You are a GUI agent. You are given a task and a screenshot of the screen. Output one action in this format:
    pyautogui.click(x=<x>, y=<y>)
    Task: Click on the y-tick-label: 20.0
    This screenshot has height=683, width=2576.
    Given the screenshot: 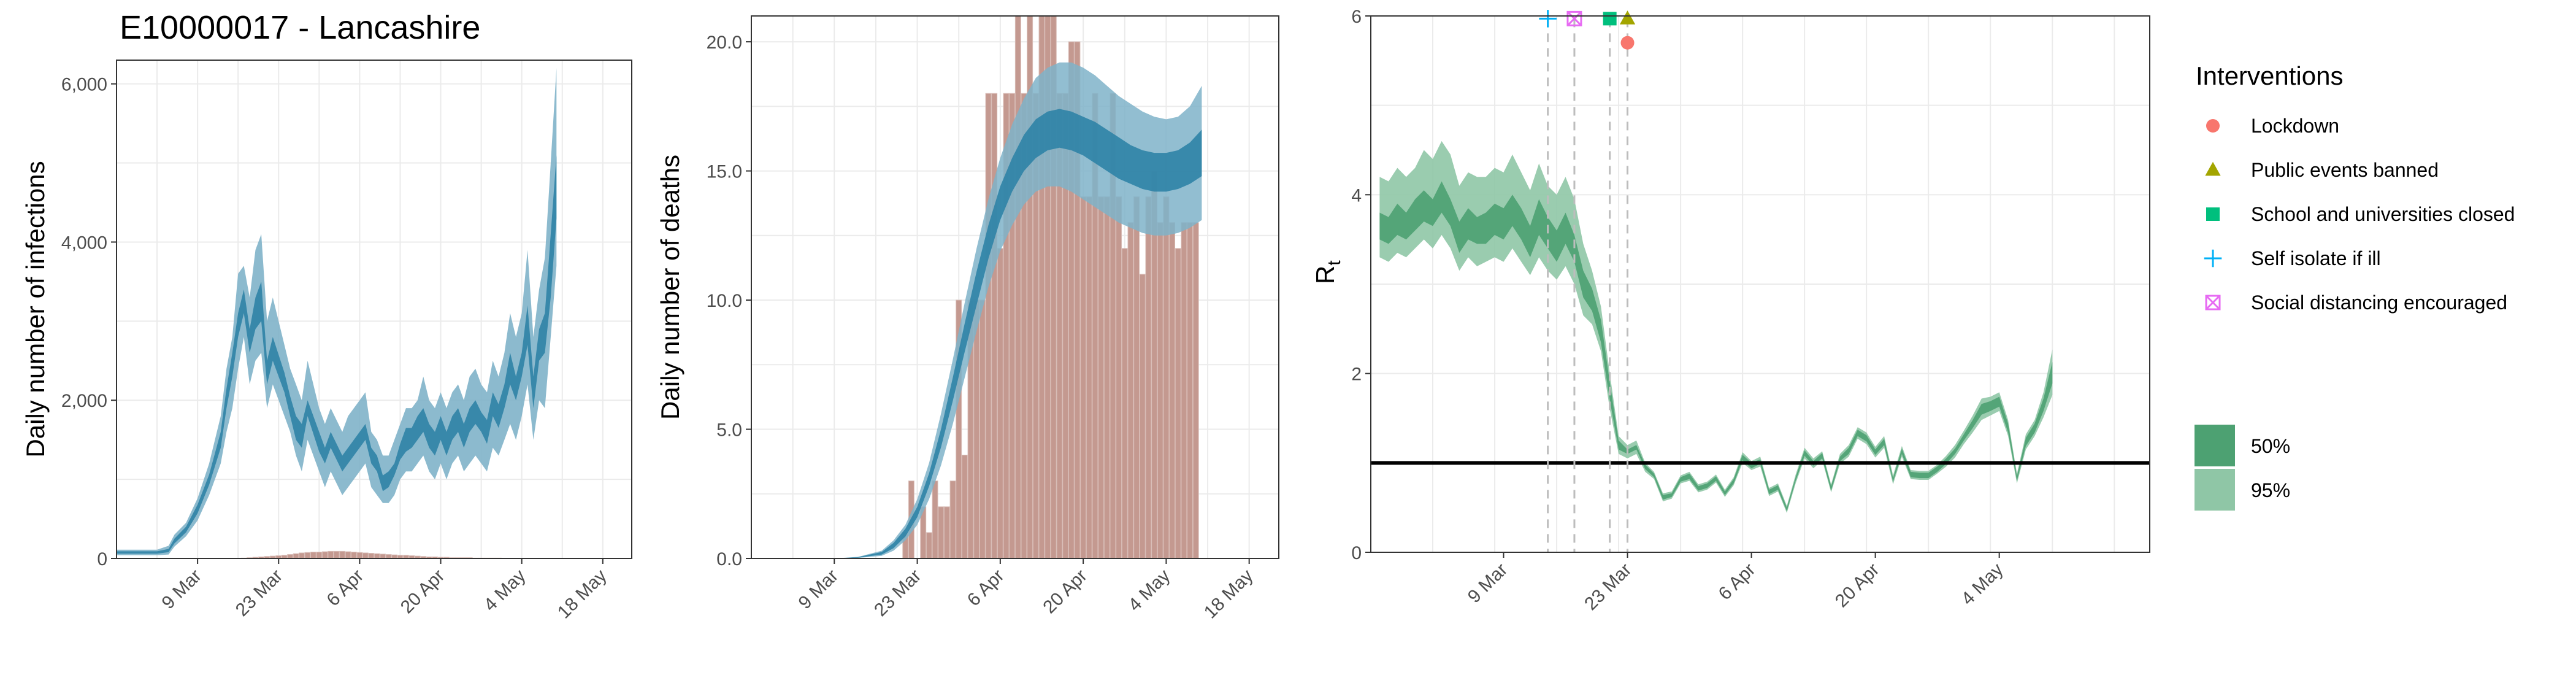 What is the action you would take?
    pyautogui.click(x=724, y=43)
    